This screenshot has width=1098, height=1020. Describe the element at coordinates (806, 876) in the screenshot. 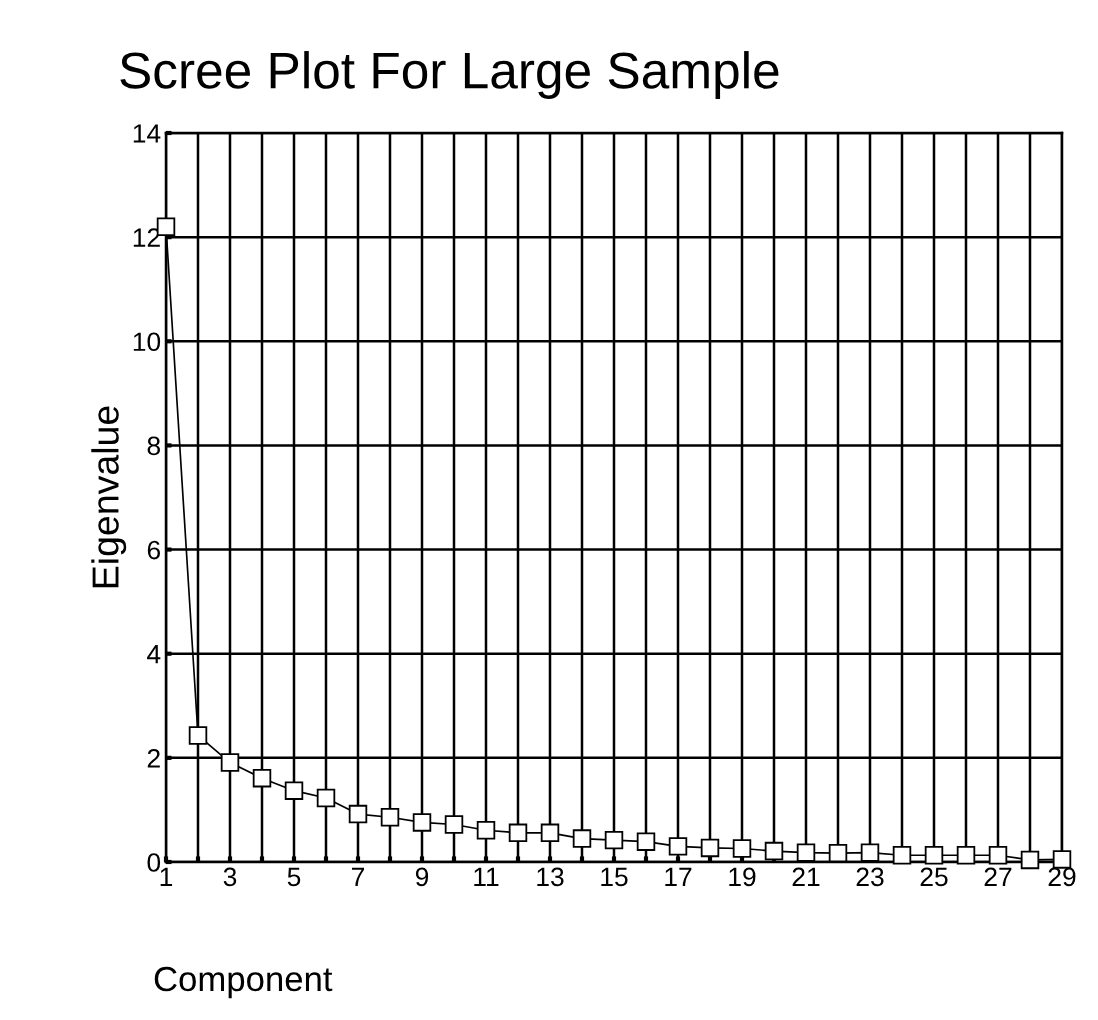

I see `x-tick-label: 21` at that location.